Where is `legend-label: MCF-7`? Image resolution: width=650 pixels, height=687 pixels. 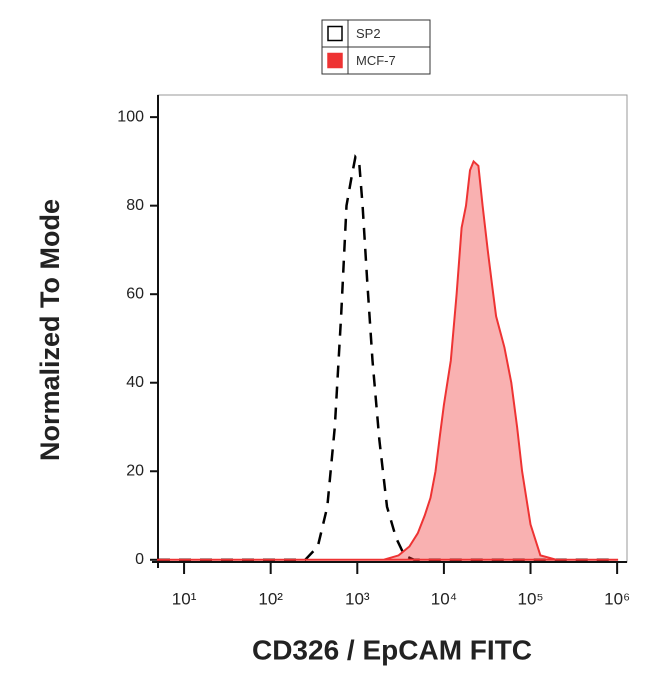 legend-label: MCF-7 is located at coordinates (376, 60).